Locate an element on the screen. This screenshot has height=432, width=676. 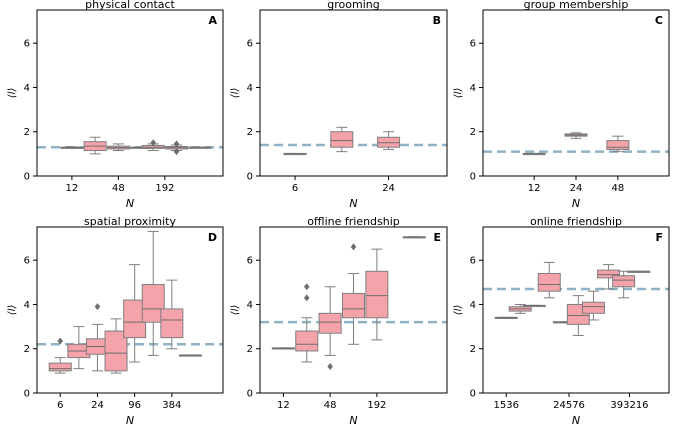
panel-letter: B is located at coordinates (437, 20).